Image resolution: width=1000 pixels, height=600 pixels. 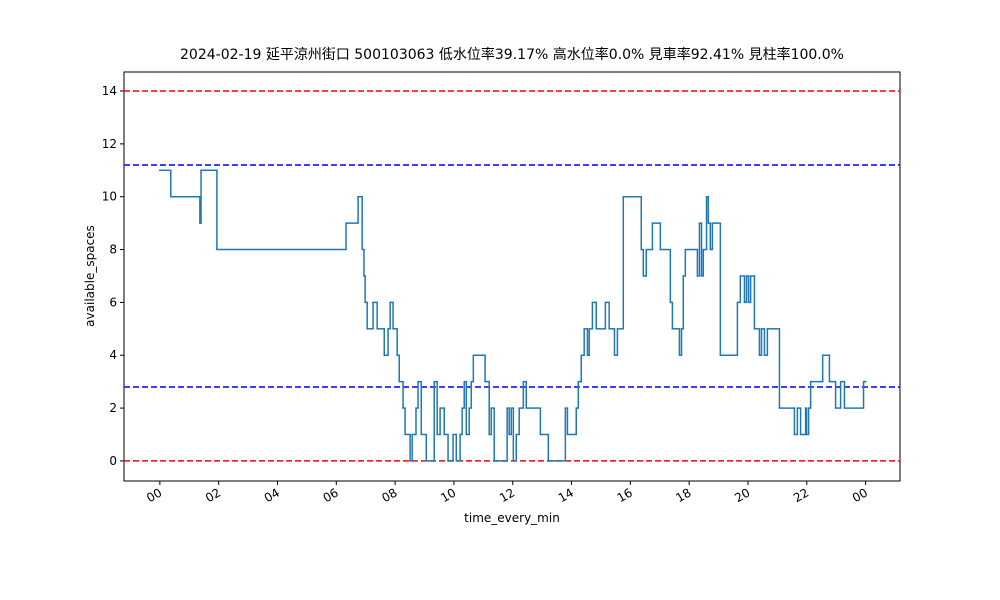 What do you see at coordinates (109, 91) in the screenshot?
I see `y-tick-label: 14` at bounding box center [109, 91].